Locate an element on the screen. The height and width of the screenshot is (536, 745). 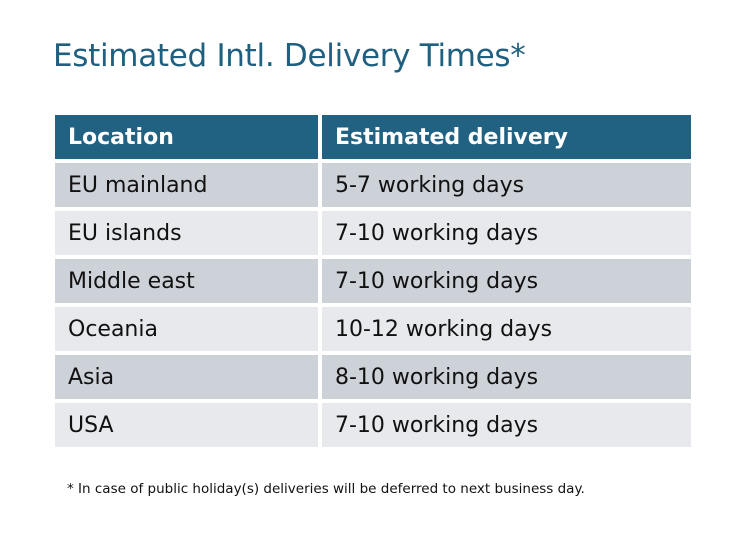
table-row: EU mainland 5-7 working days is located at coordinates (373, 185).